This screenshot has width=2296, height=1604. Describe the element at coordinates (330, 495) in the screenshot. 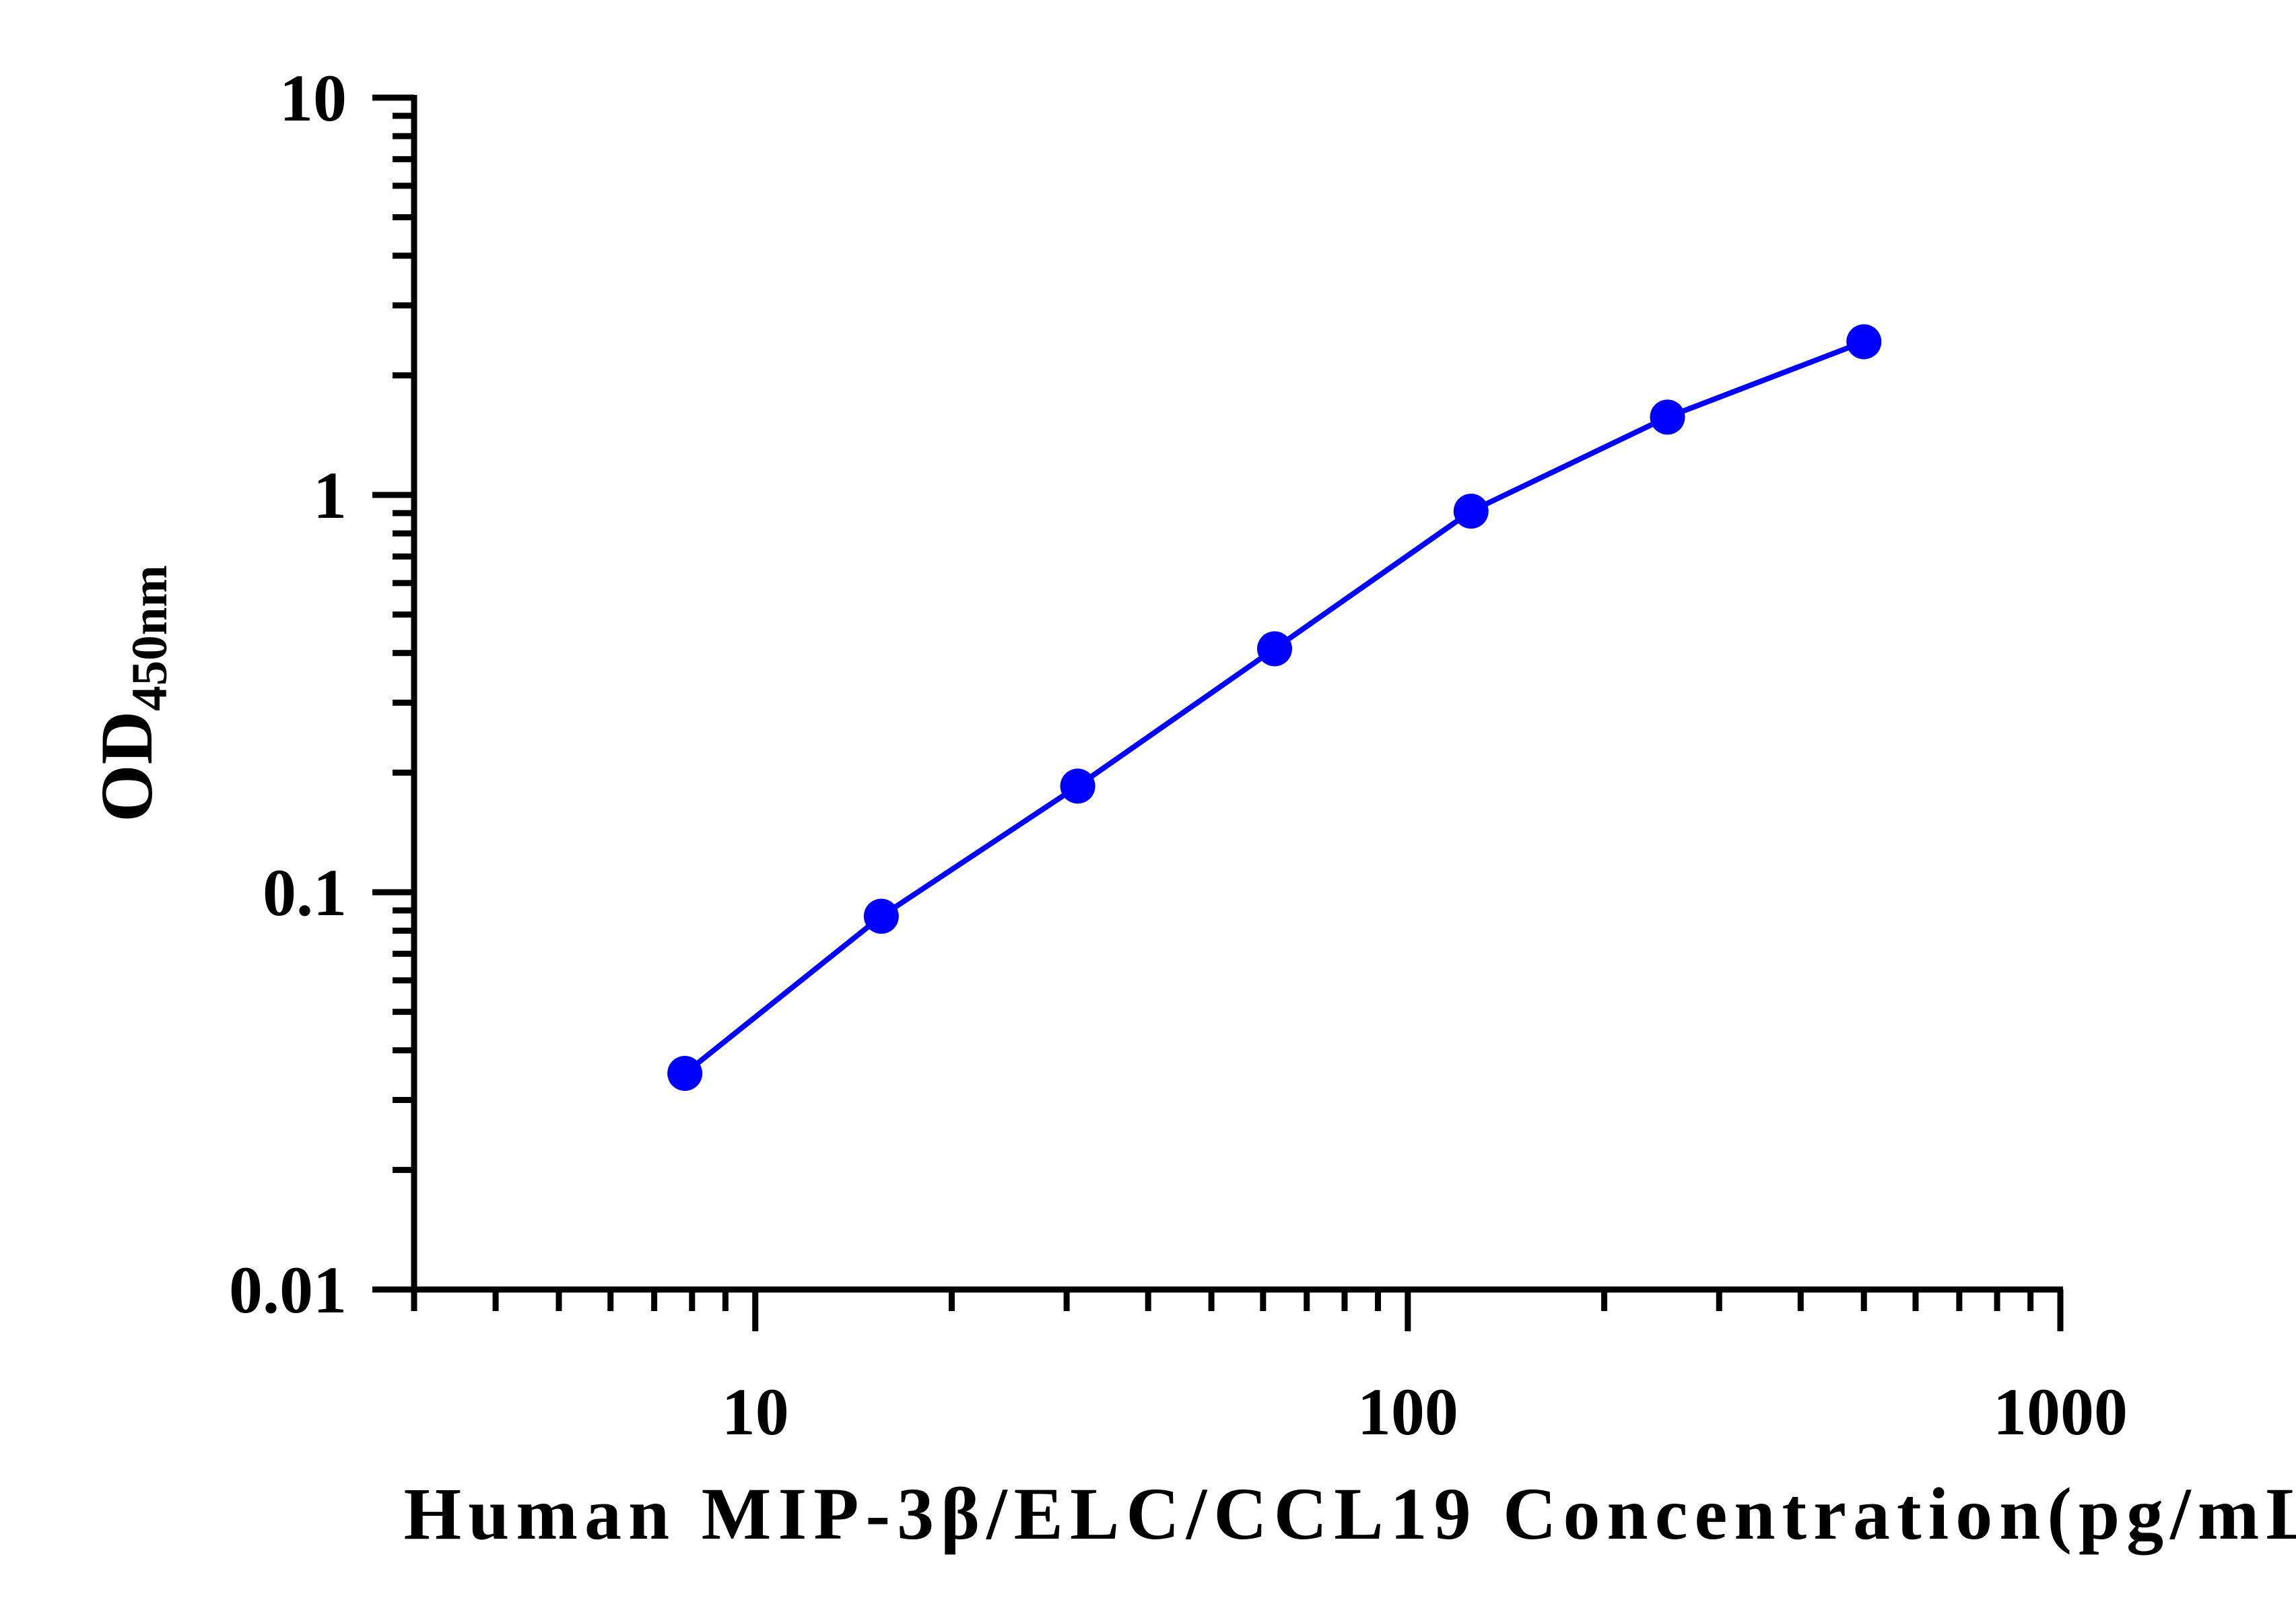

I see `y-tick-label: 1` at that location.